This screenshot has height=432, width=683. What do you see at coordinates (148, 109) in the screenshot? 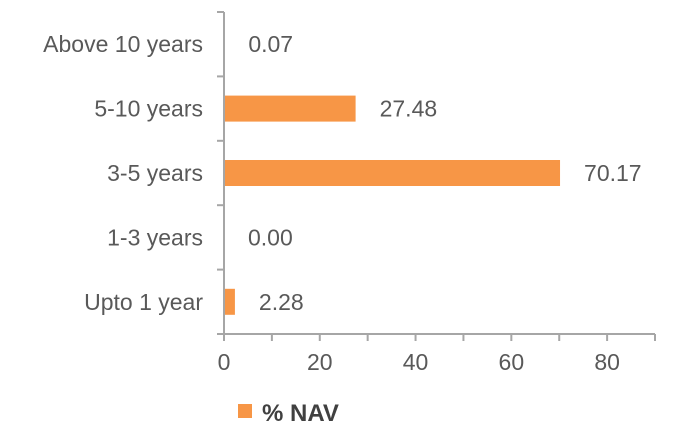
I see `category-label: 5-10 years` at bounding box center [148, 109].